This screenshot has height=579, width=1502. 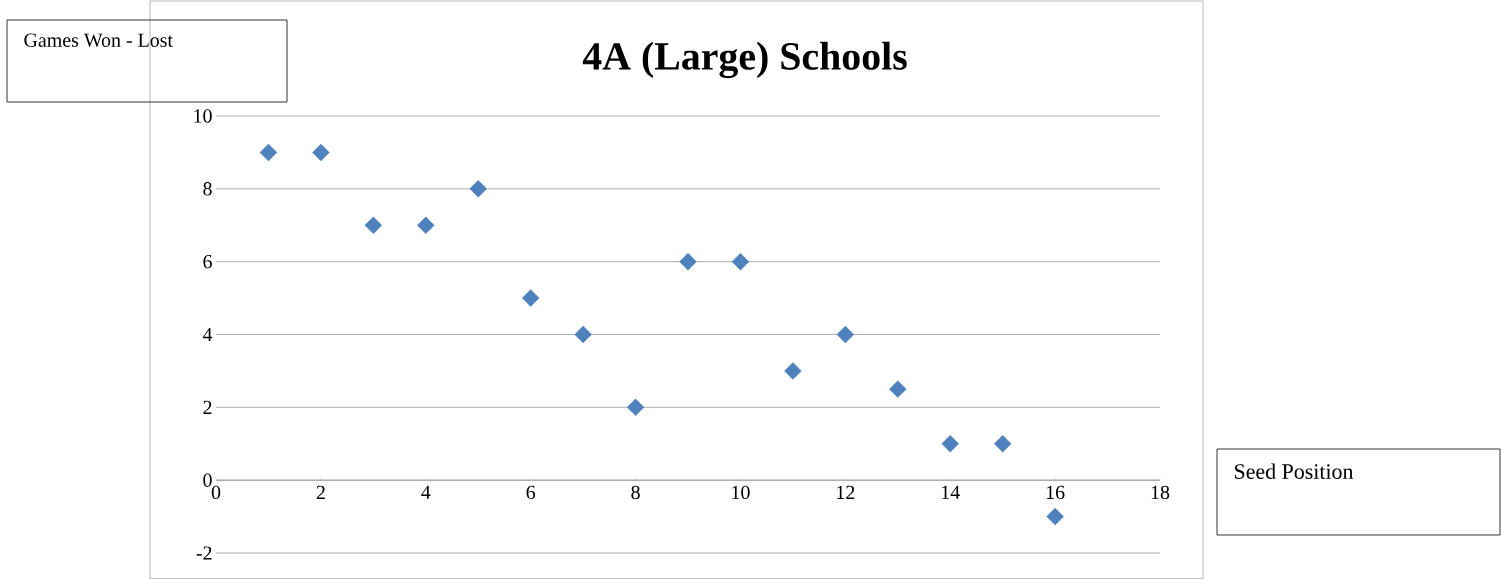 What do you see at coordinates (204, 553) in the screenshot?
I see `y-tick-label: -2` at bounding box center [204, 553].